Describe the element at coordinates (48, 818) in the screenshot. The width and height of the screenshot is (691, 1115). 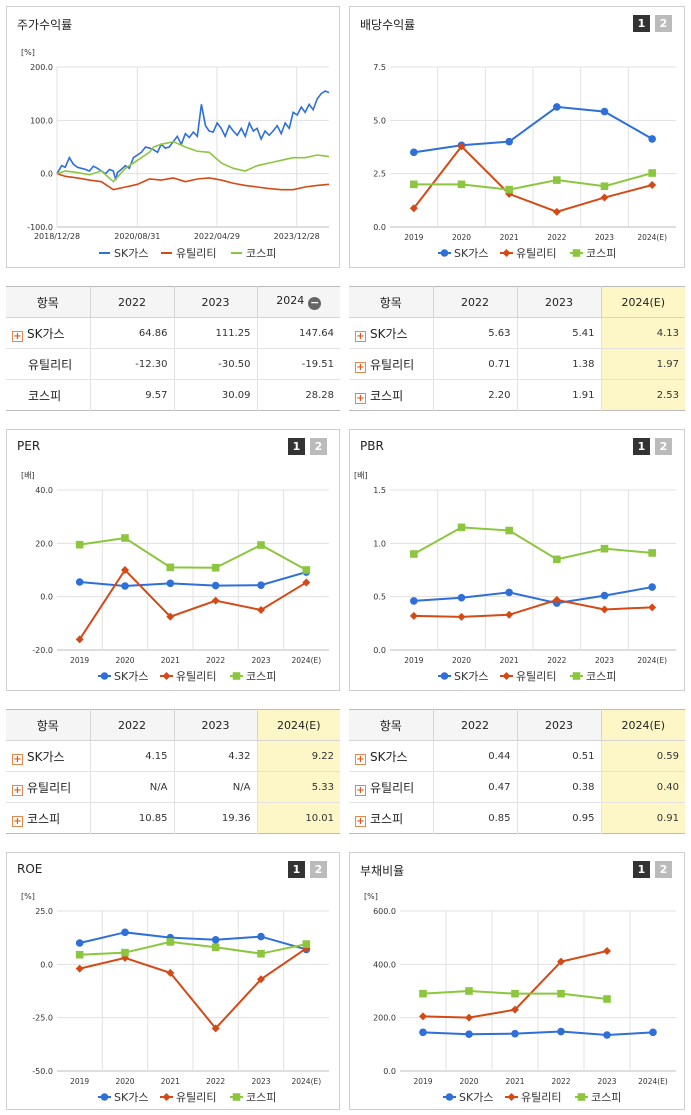
I see `row-label: + 코스피` at that location.